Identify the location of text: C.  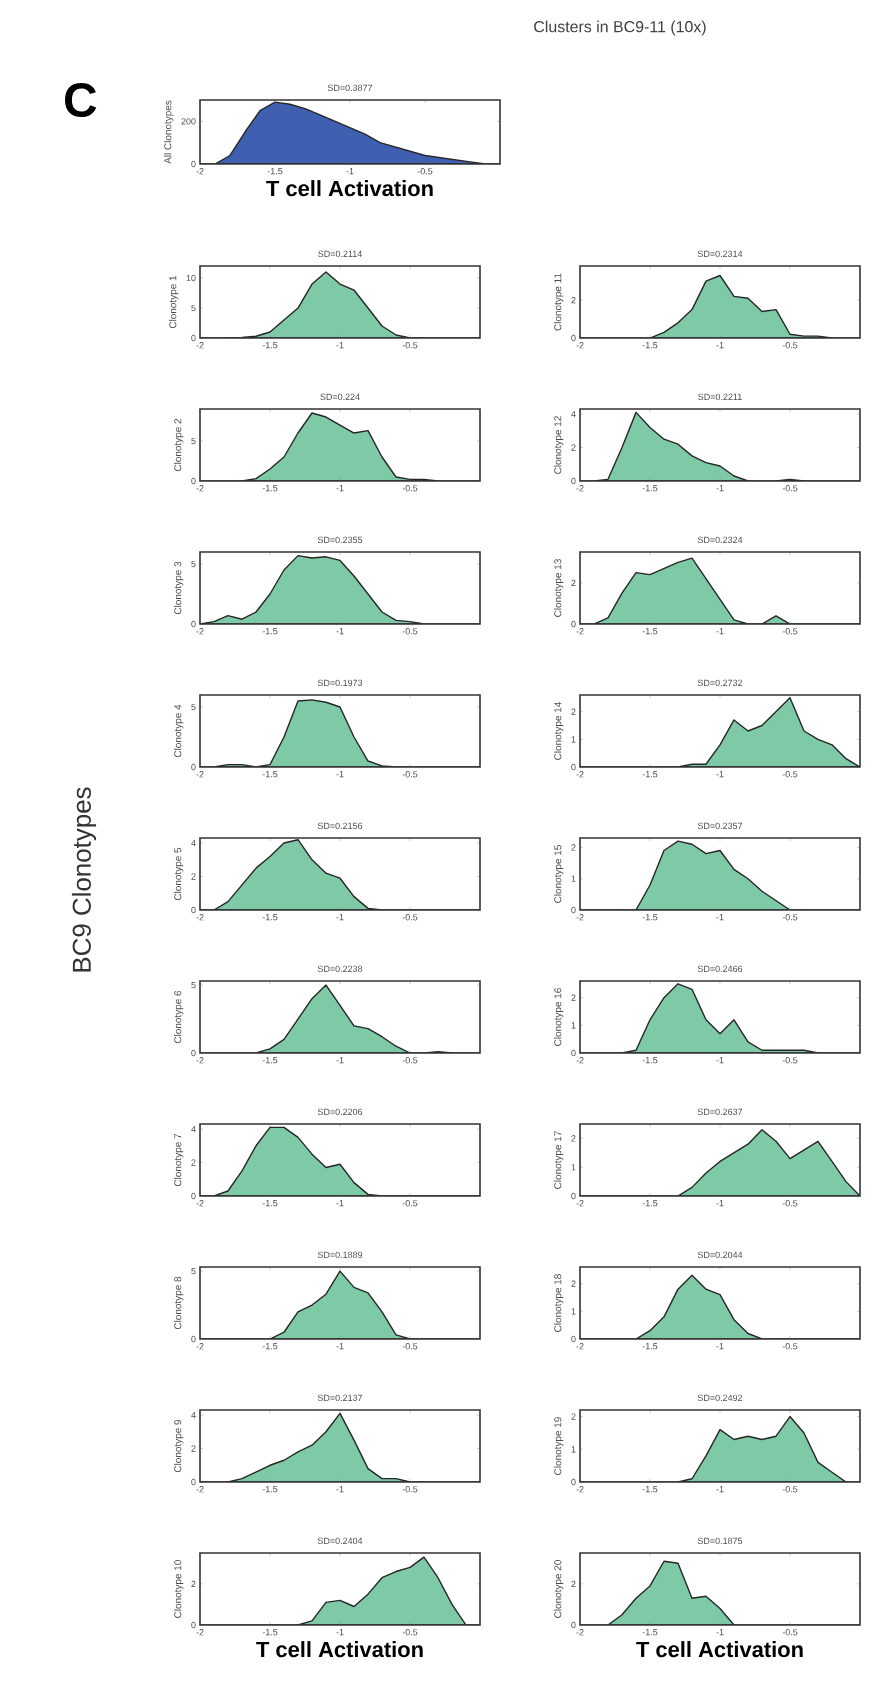
(81, 100).